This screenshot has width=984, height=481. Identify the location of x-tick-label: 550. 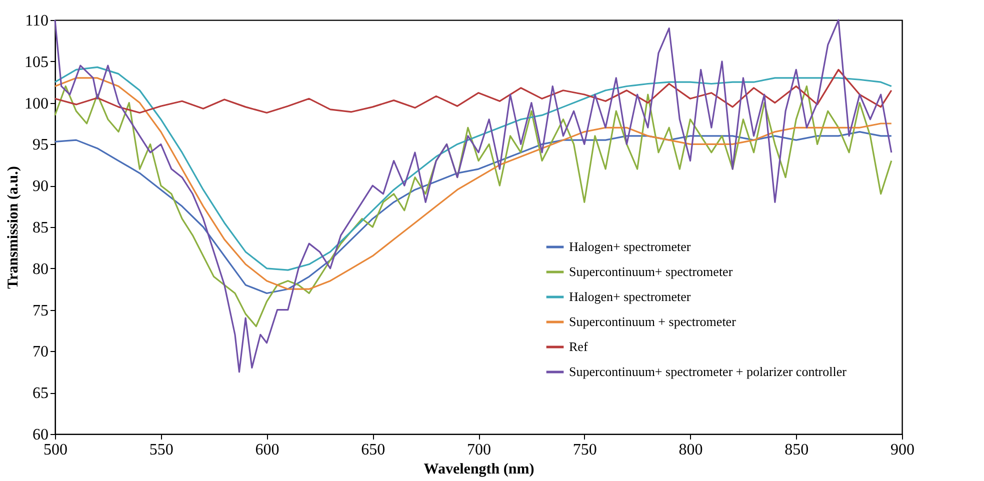
(161, 450).